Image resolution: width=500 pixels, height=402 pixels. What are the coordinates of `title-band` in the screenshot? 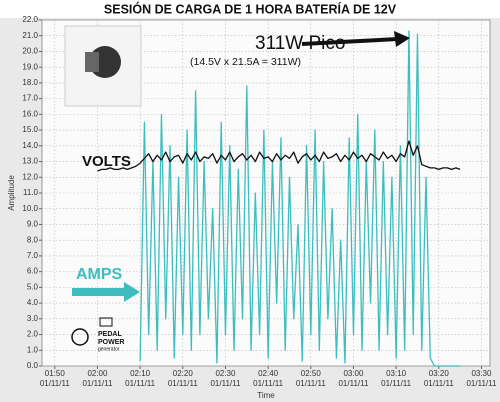 It's located at (250, 9).